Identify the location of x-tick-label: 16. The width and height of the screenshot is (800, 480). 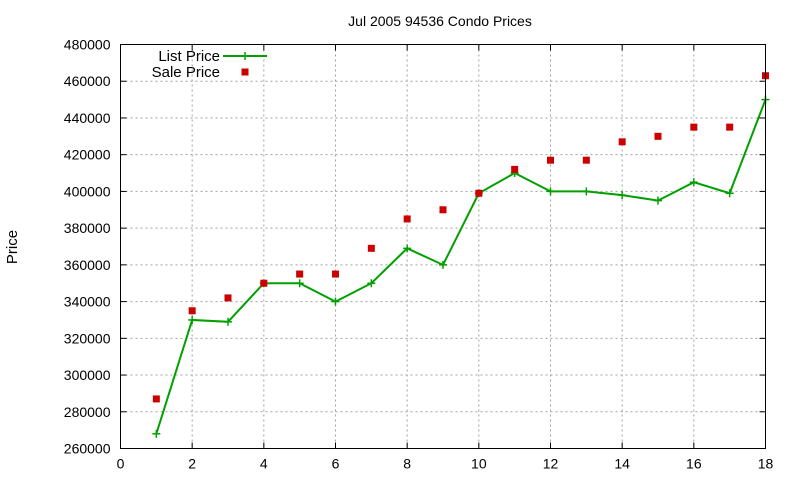
(694, 464).